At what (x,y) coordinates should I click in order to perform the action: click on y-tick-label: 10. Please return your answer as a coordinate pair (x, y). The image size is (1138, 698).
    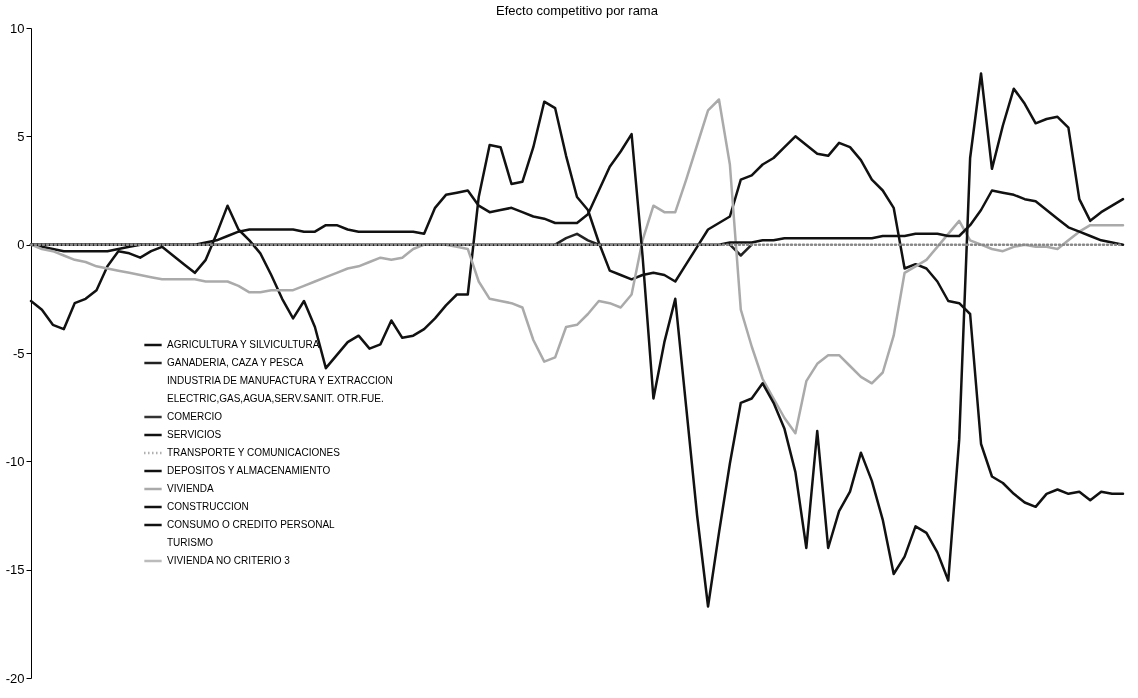
    Looking at the image, I should click on (17, 28).